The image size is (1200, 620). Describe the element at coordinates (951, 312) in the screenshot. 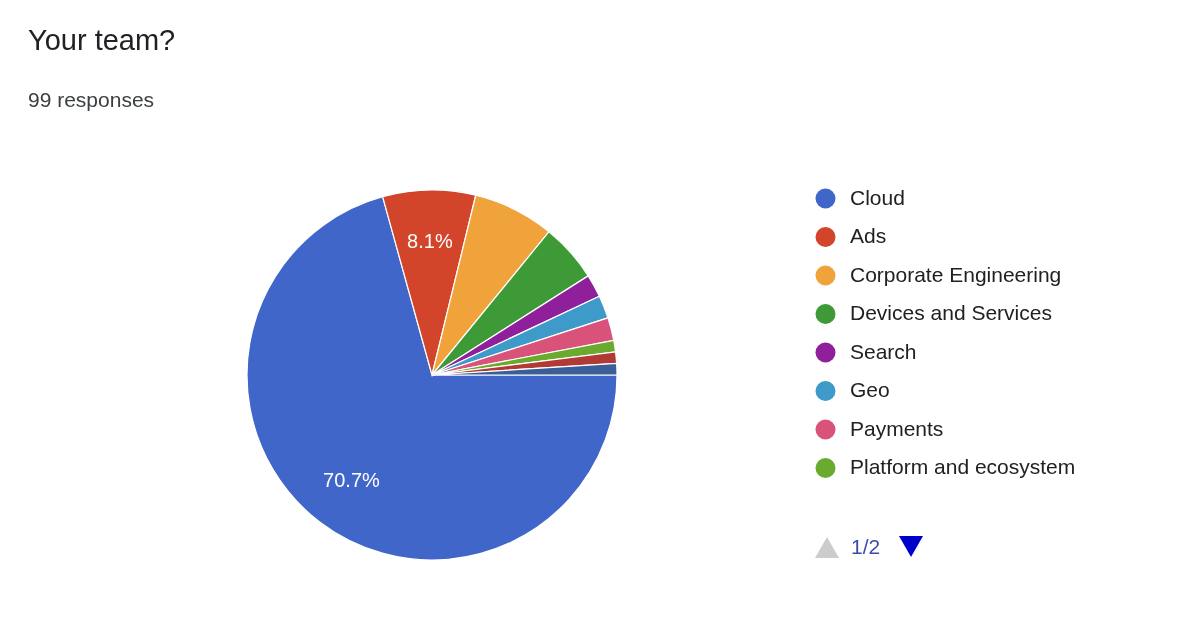

I see `legend-label: Devices and Services` at that location.